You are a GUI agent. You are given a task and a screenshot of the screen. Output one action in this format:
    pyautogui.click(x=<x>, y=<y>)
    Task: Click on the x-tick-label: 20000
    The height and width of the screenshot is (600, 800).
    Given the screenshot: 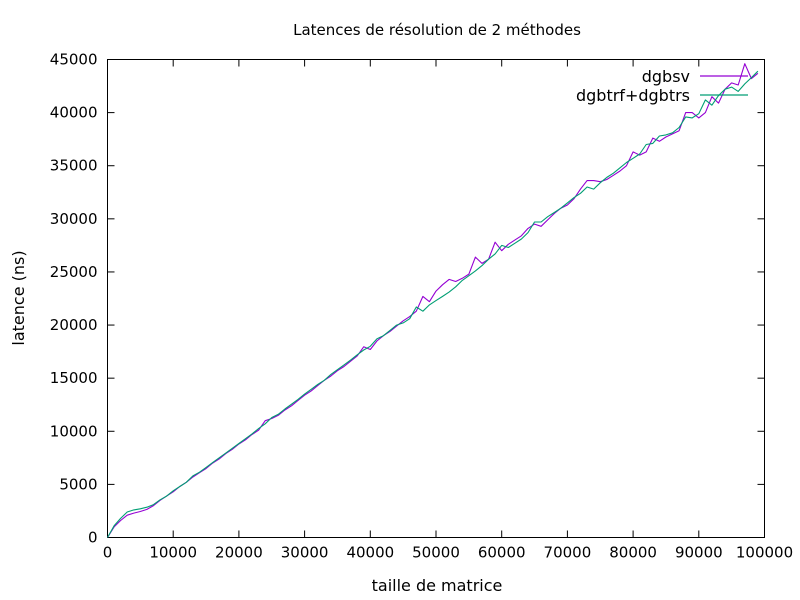 What is the action you would take?
    pyautogui.click(x=239, y=553)
    